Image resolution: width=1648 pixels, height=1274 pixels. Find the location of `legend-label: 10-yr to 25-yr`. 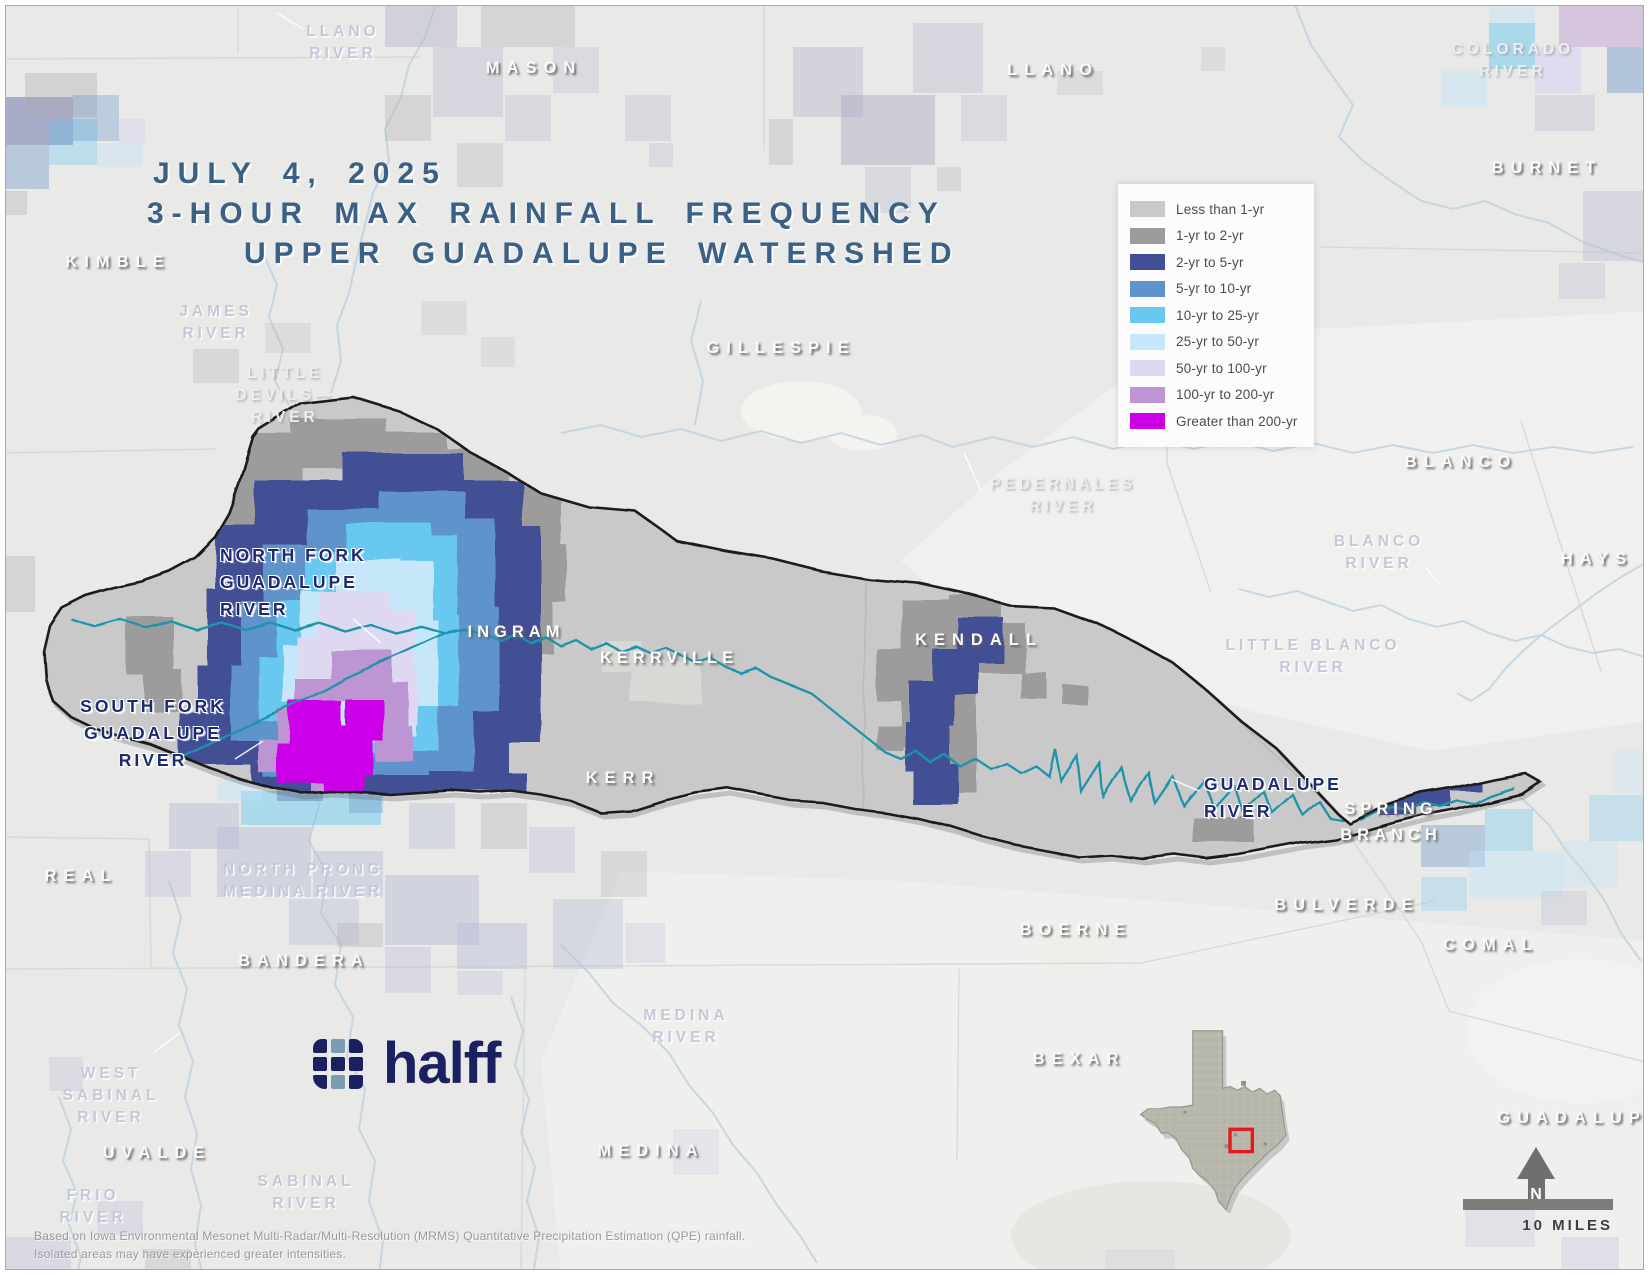

legend-label: 10-yr to 25-yr is located at coordinates (1218, 315).